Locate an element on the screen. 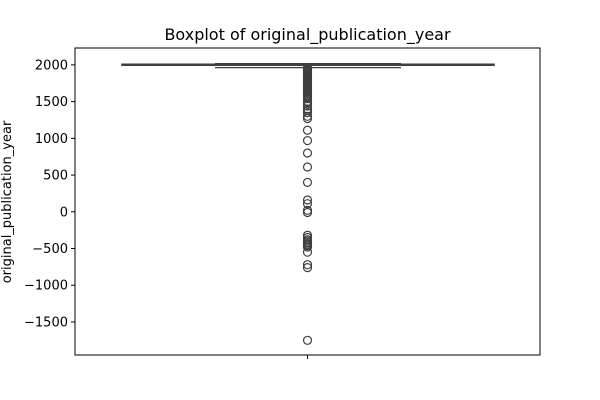 Image resolution: width=600 pixels, height=400 pixels. y-tick-label: −1500 is located at coordinates (46, 322).